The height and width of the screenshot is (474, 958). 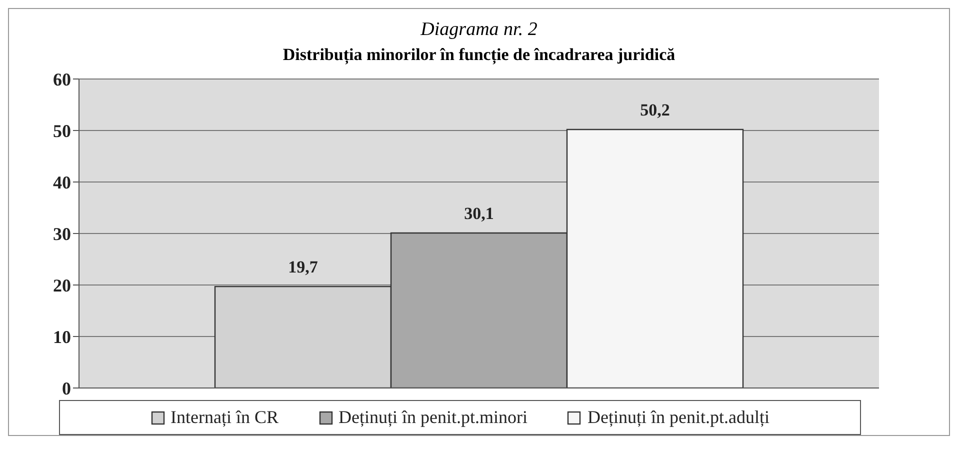 I want to click on y-tick-label: 20, so click(x=62, y=285).